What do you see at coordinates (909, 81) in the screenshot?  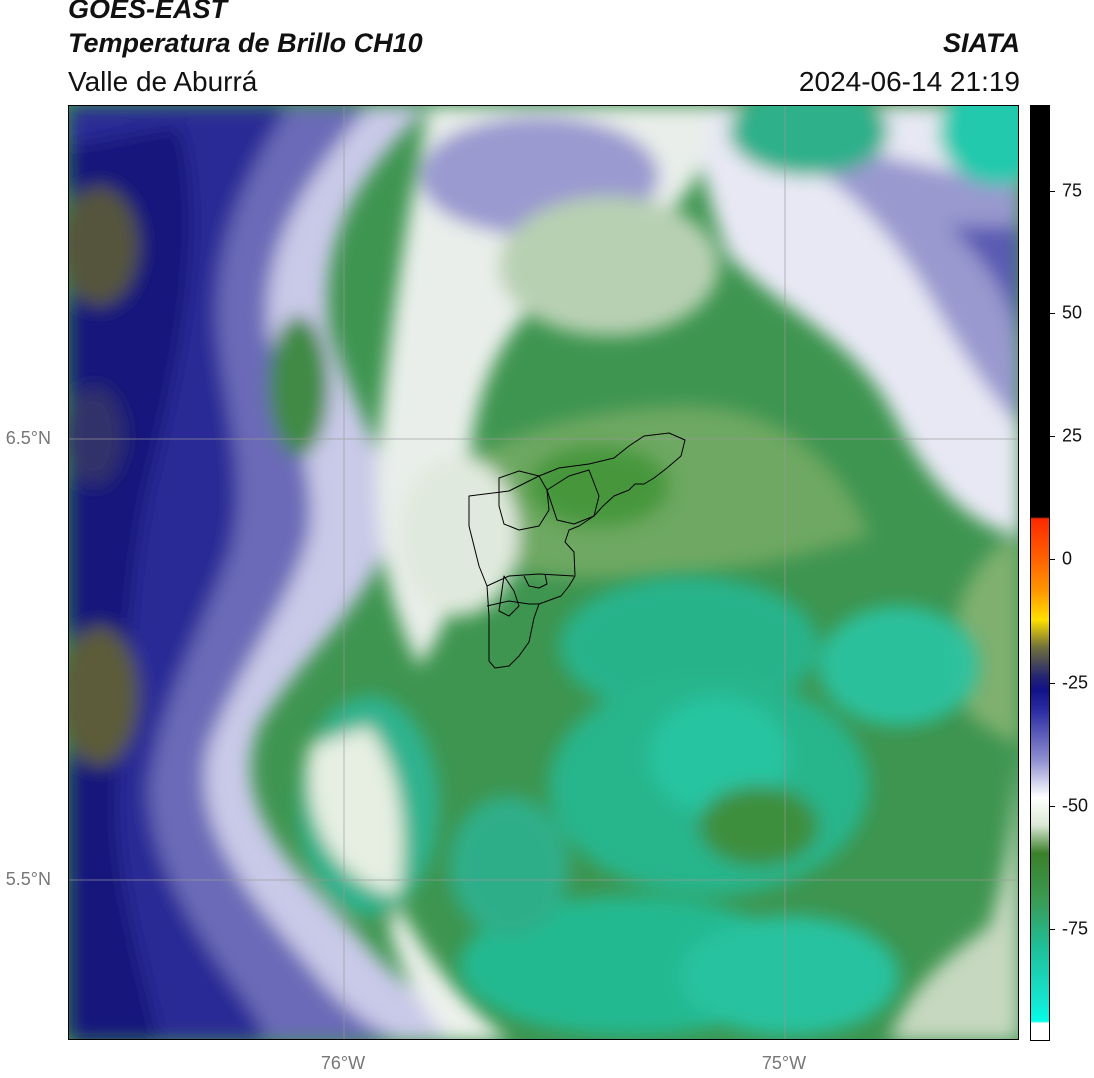 I see `datetime-label: 2024-06-14 21:19` at bounding box center [909, 81].